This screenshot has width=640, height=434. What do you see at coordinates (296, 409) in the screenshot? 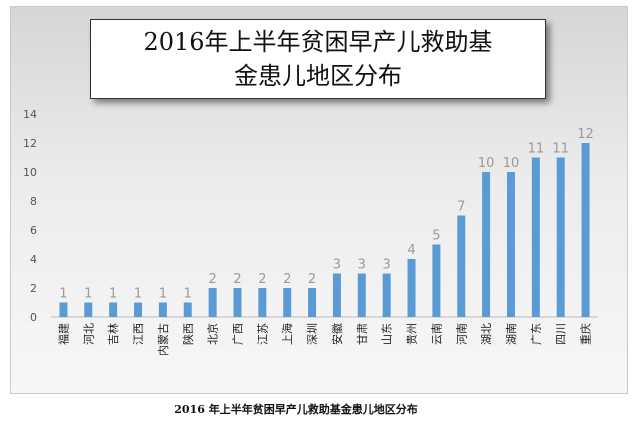
I see `figure-caption: 2016 年上半年贫困早产儿救助基金患儿地区分布` at bounding box center [296, 409].